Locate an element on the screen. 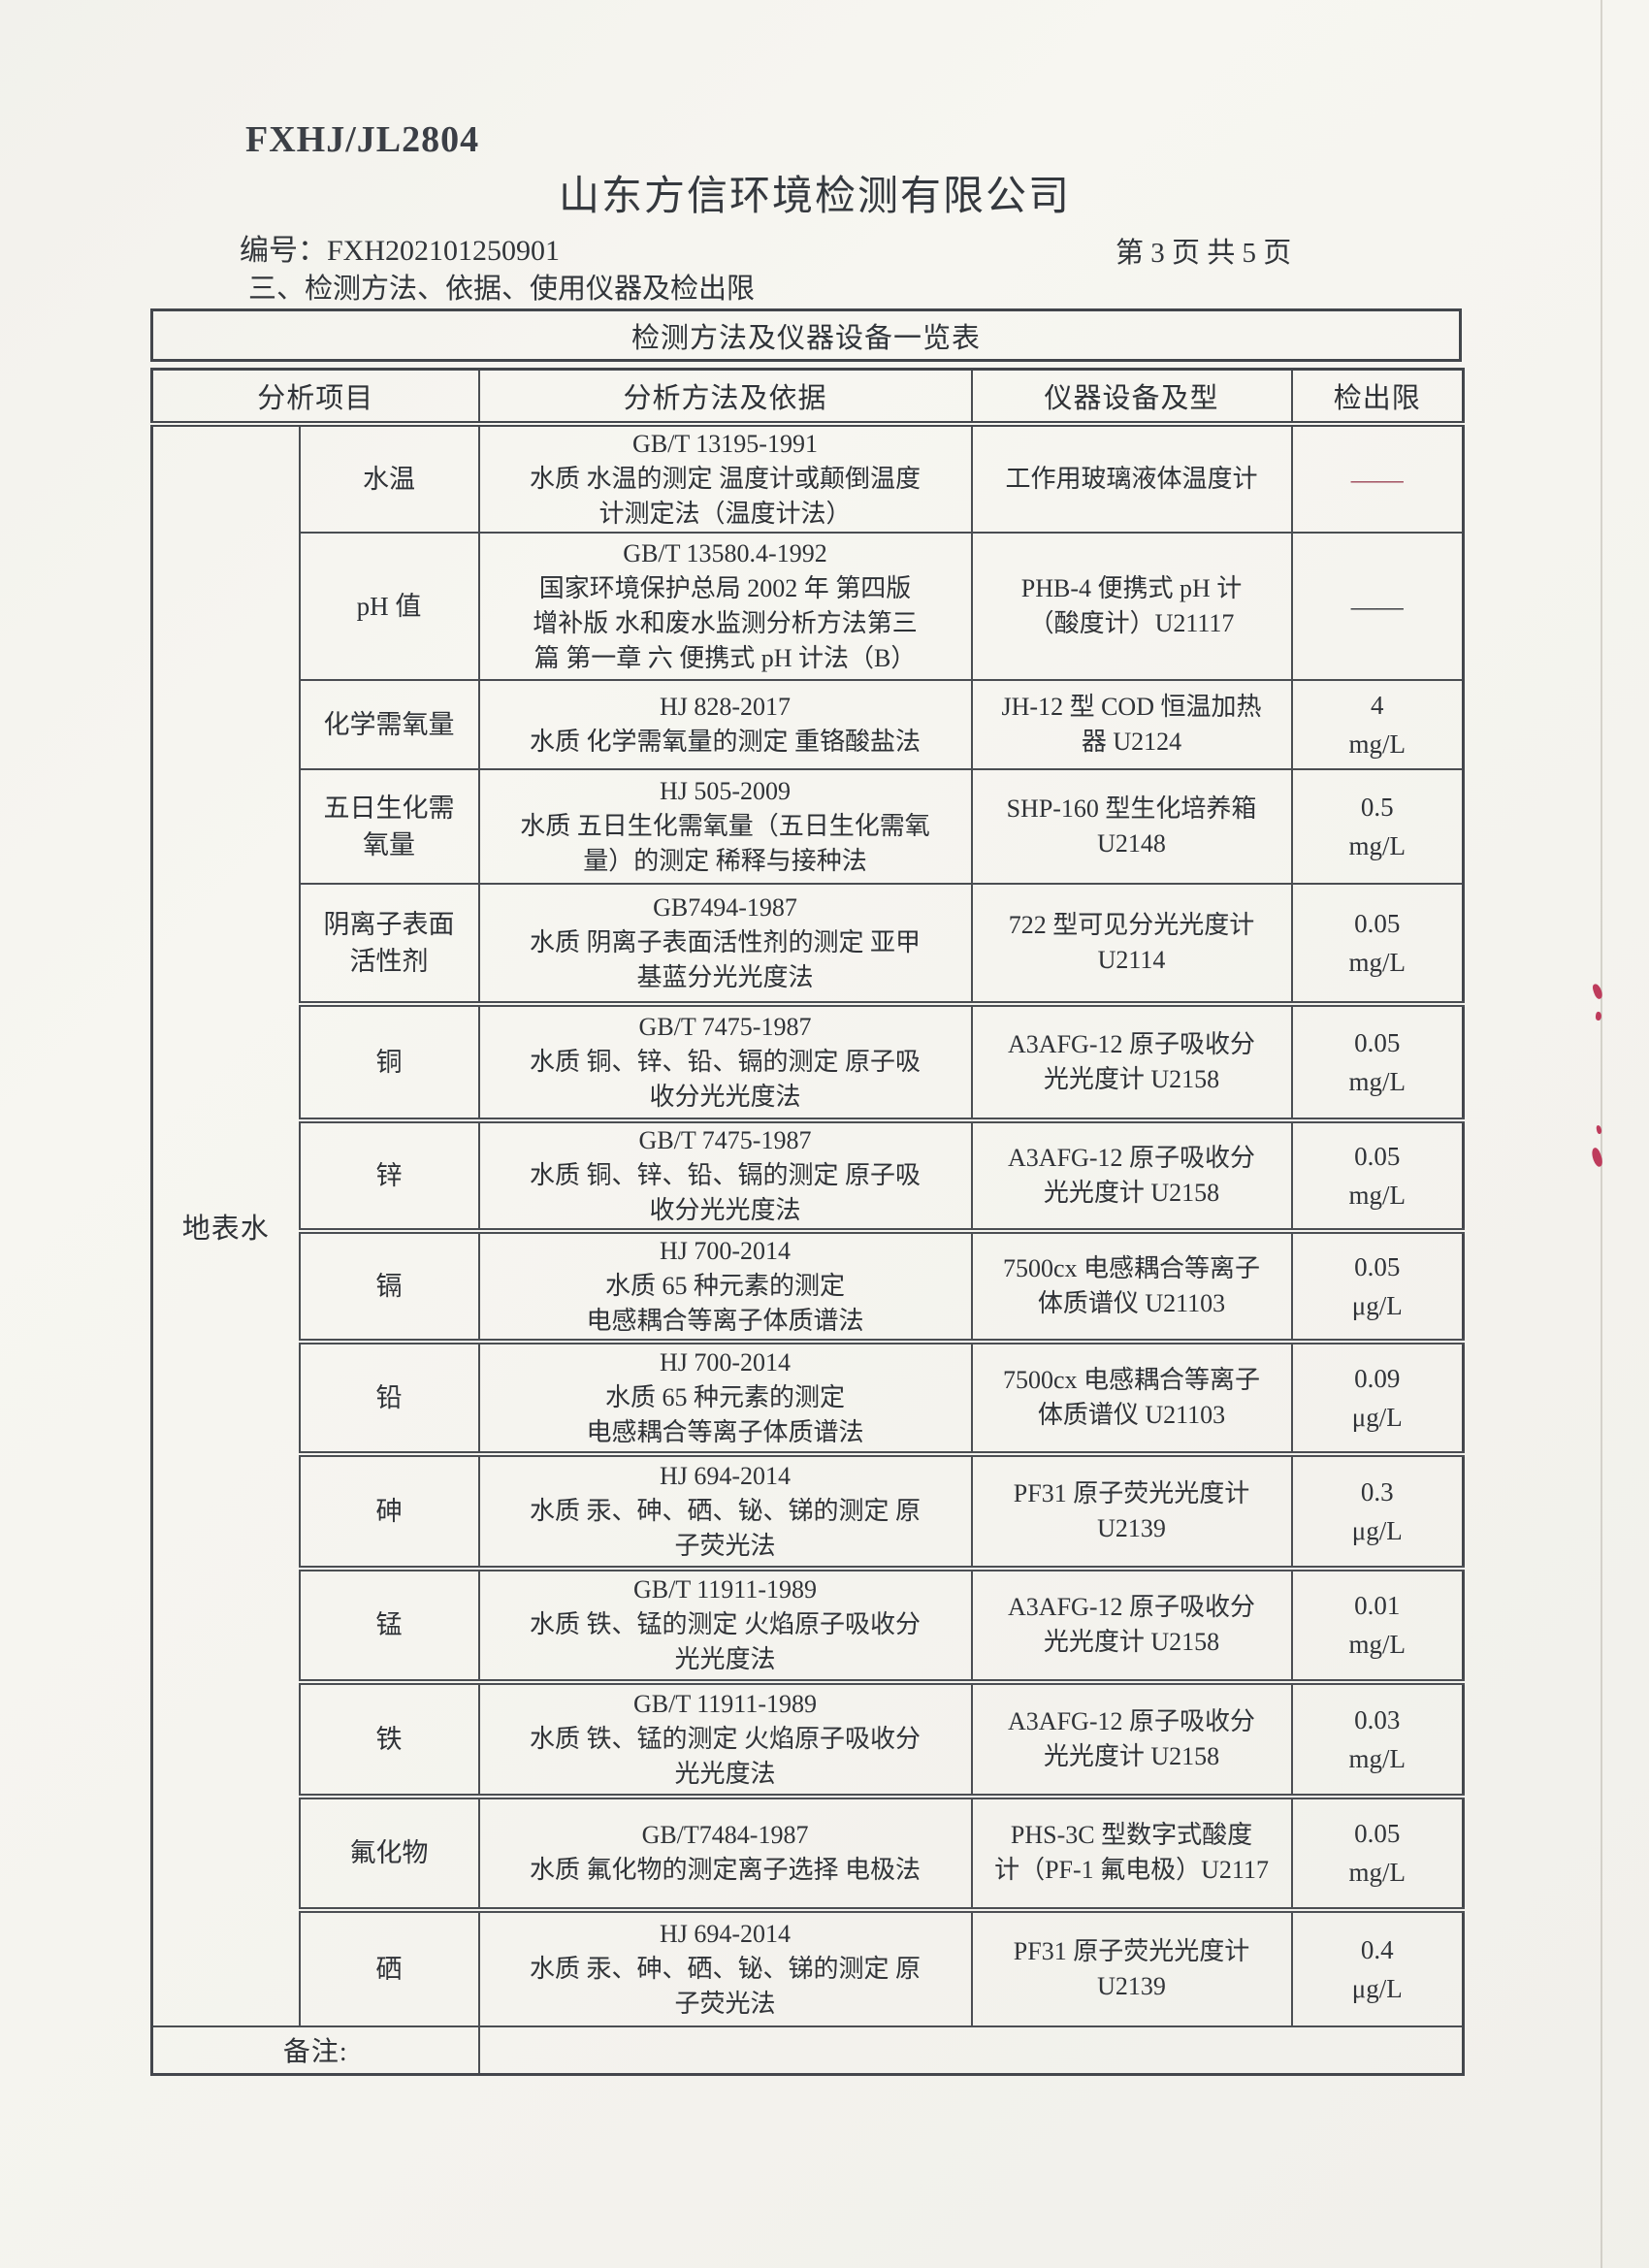 The height and width of the screenshot is (2268, 1649). instrument-cell-line: 722 型可见分光光度计 is located at coordinates (1131, 924).